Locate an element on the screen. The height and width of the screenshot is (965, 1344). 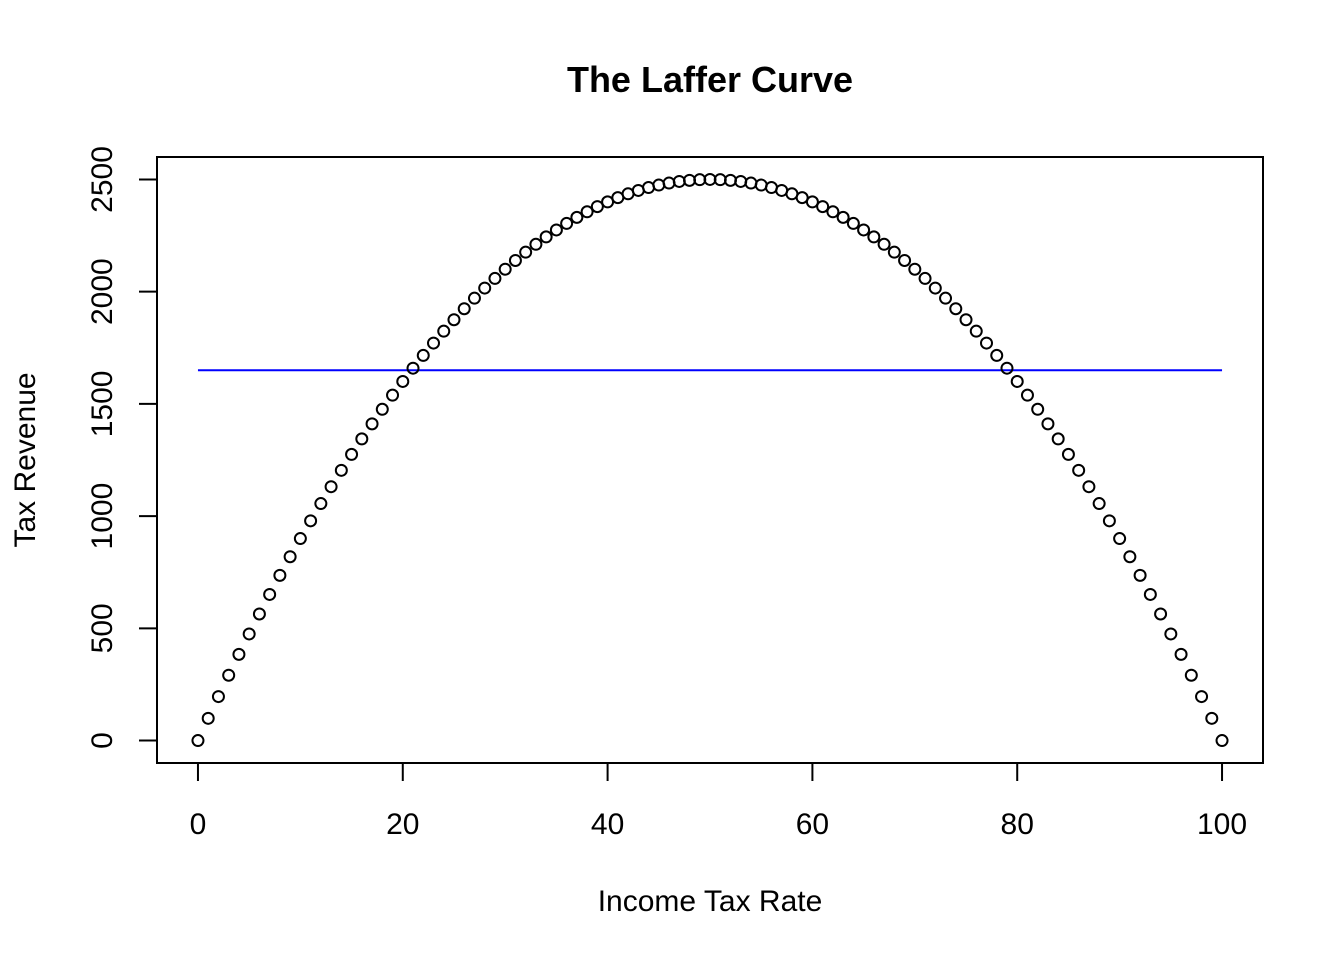
y-tick-label: 1000 is located at coordinates (102, 516).